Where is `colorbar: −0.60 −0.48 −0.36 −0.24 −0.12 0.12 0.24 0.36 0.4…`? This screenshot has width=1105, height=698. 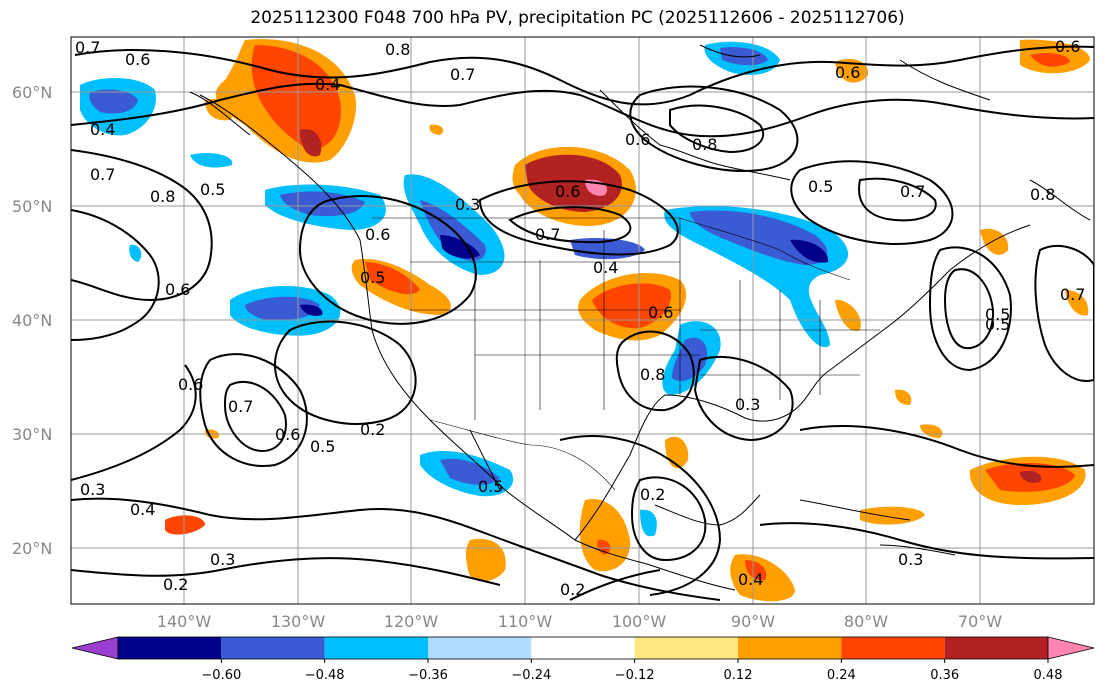 colorbar: −0.60 −0.48 −0.36 −0.24 −0.12 0.12 0.24 0.36 0.4… is located at coordinates (583, 659).